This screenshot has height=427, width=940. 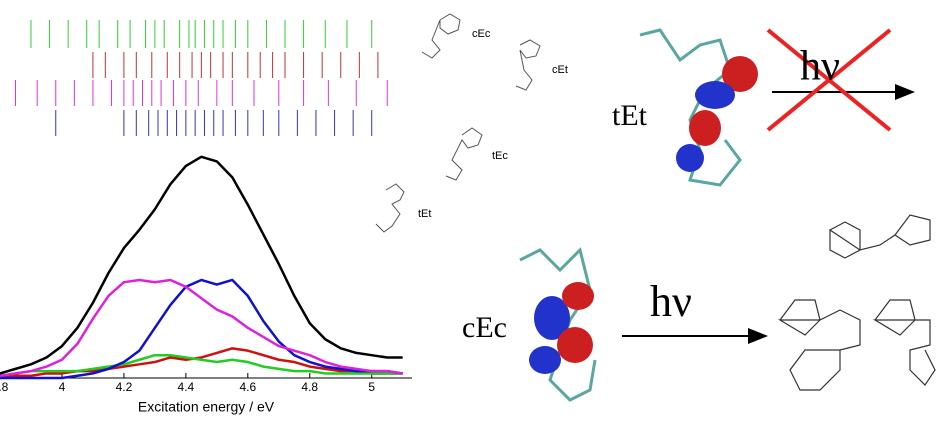 I want to click on products, so click(x=856, y=302).